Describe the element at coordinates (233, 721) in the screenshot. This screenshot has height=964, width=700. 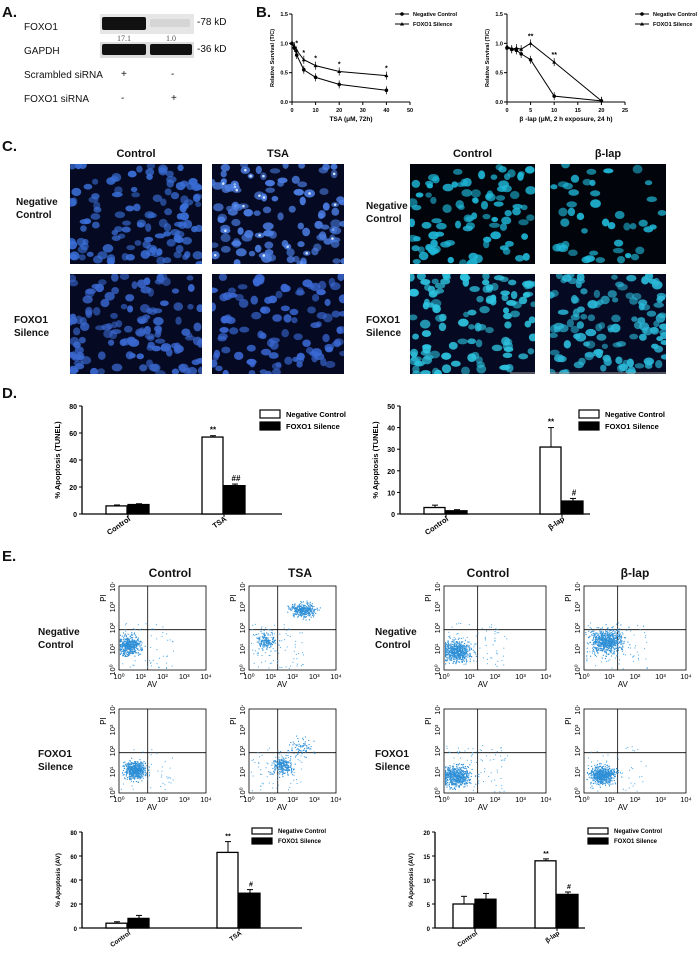
I see `y-axis-label: PI` at that location.